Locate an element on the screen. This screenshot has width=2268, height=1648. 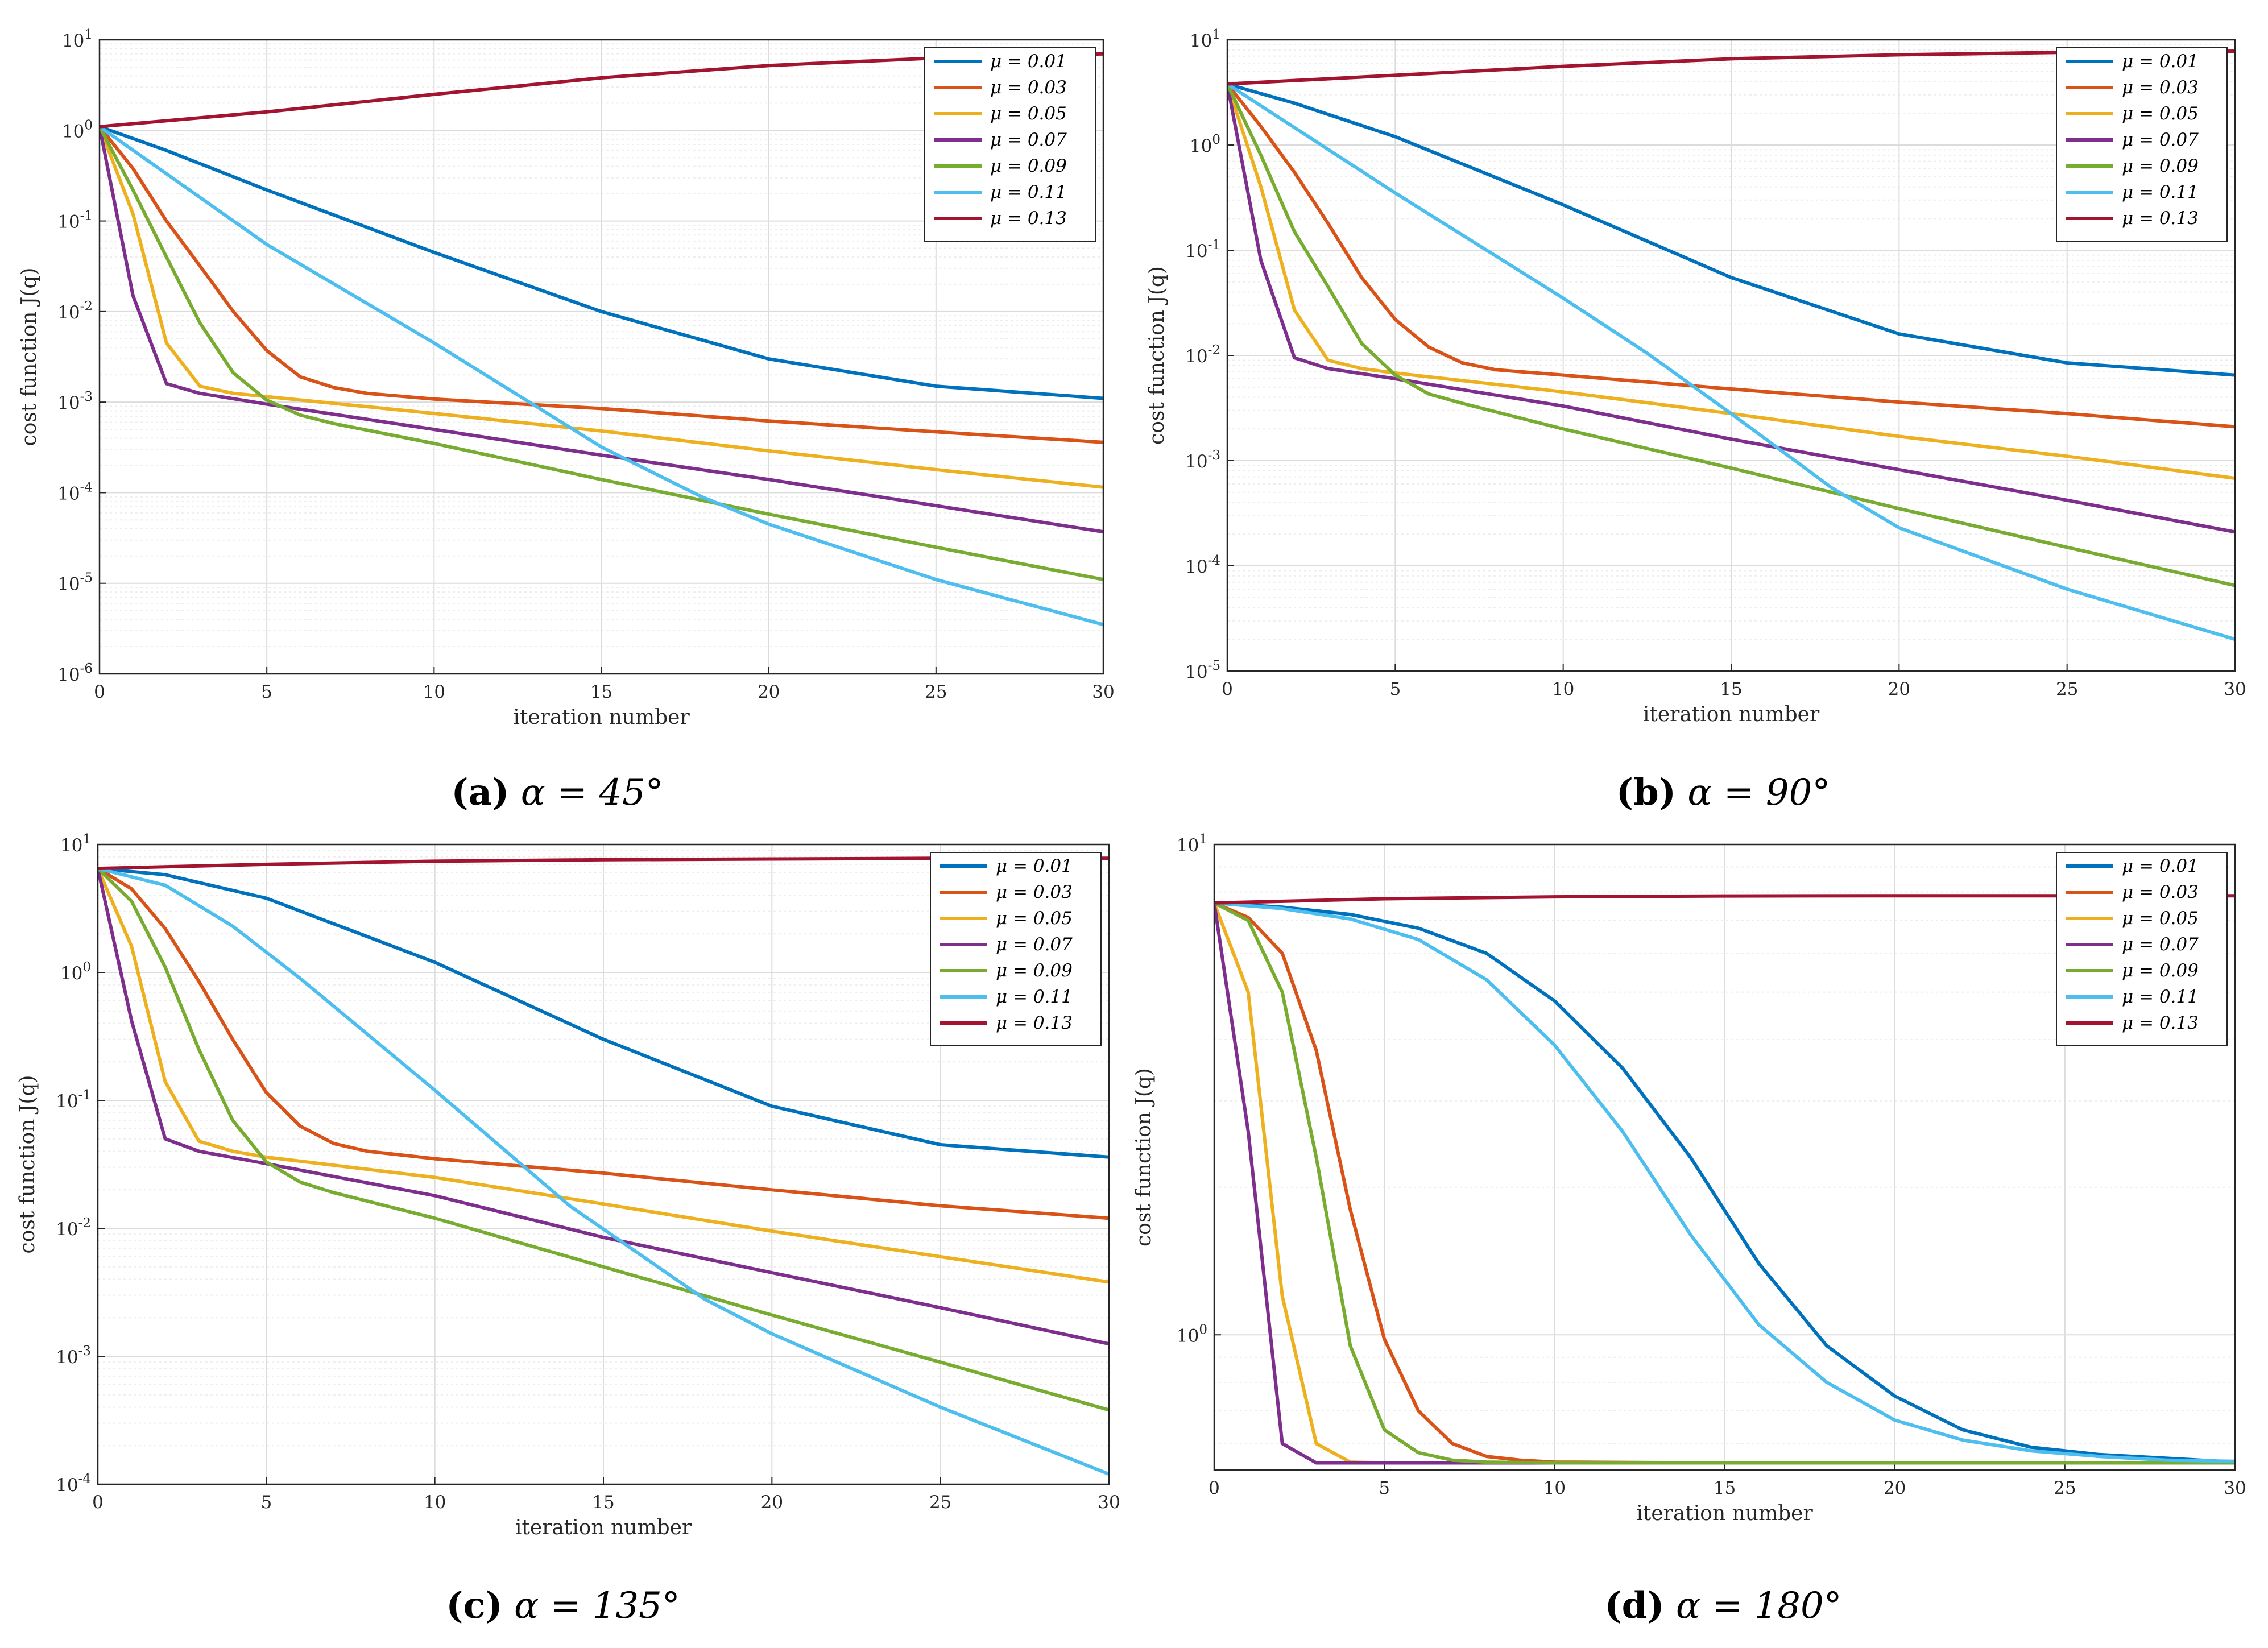
y-tick-label: 10⁻⁶ is located at coordinates (75, 673).